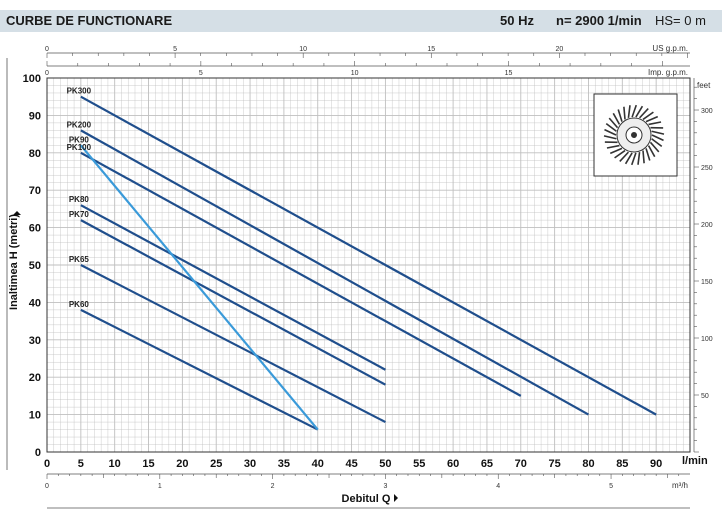 This screenshot has width=722, height=513. I want to click on x-tick-label: 55, so click(419, 464).